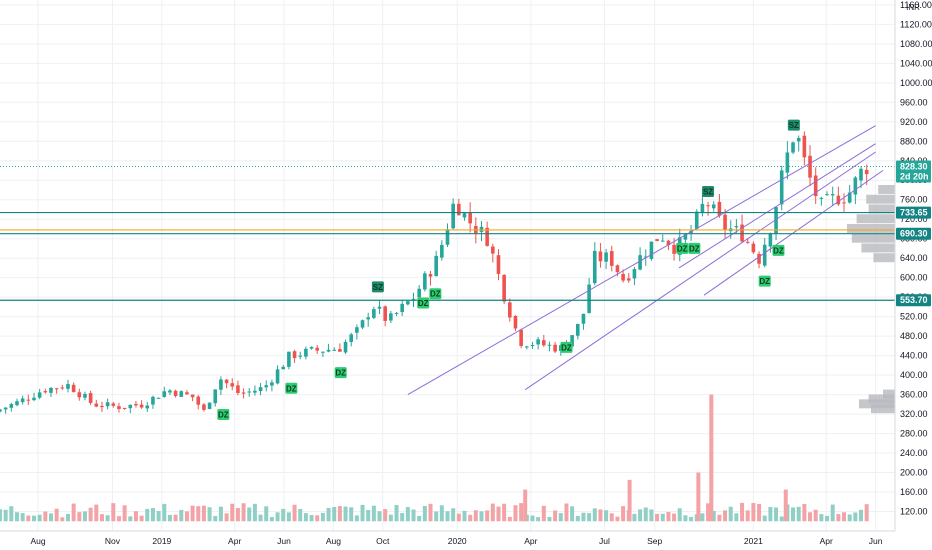  What do you see at coordinates (914, 219) in the screenshot?
I see `price-tick-label: 720.00` at bounding box center [914, 219].